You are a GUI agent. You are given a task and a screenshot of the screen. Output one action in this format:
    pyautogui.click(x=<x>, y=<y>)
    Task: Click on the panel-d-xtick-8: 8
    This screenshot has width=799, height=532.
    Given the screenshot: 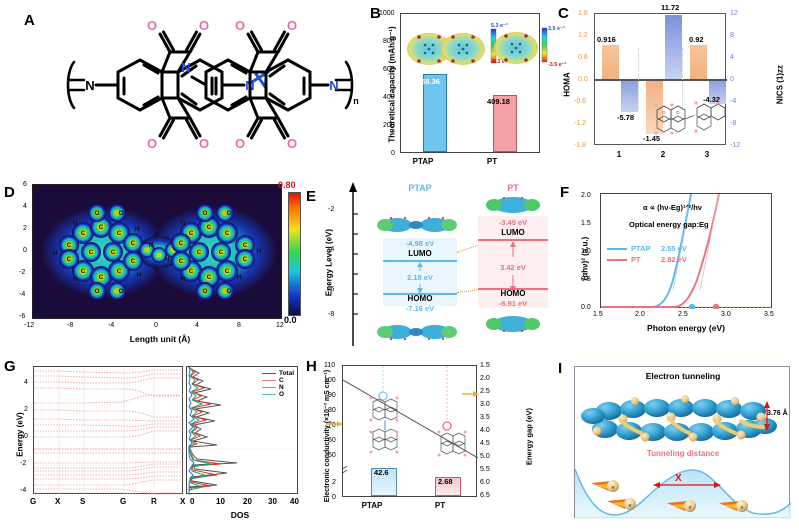 What is the action you would take?
    pyautogui.click(x=239, y=325)
    